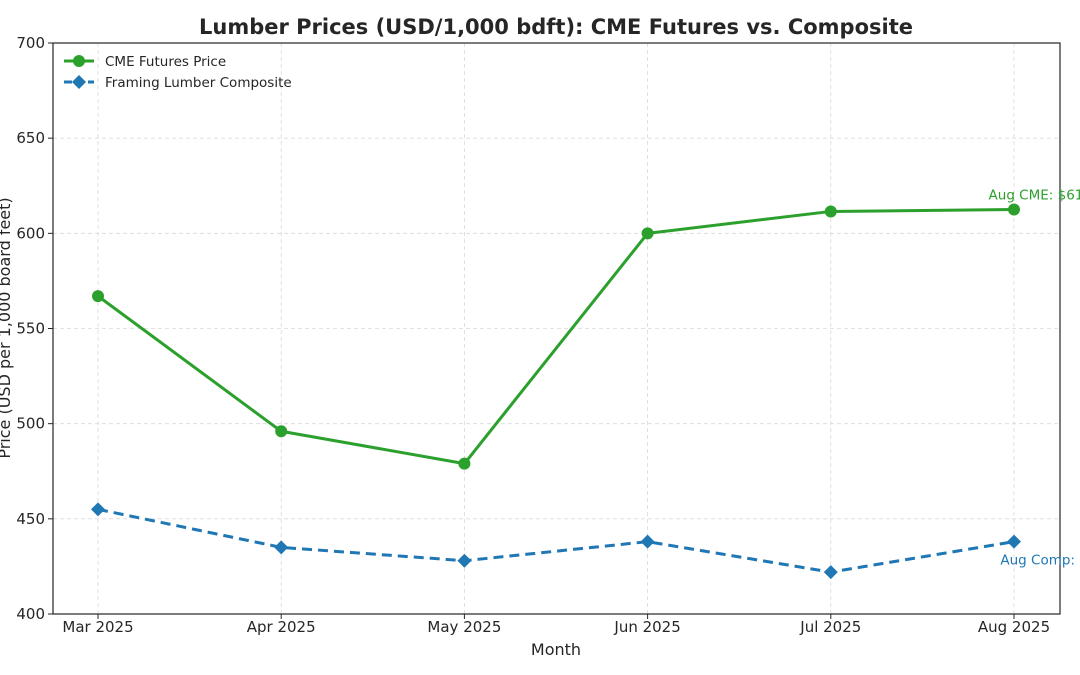 The image size is (1080, 675). I want to click on legend-item: CME Futures Price, so click(145, 62).